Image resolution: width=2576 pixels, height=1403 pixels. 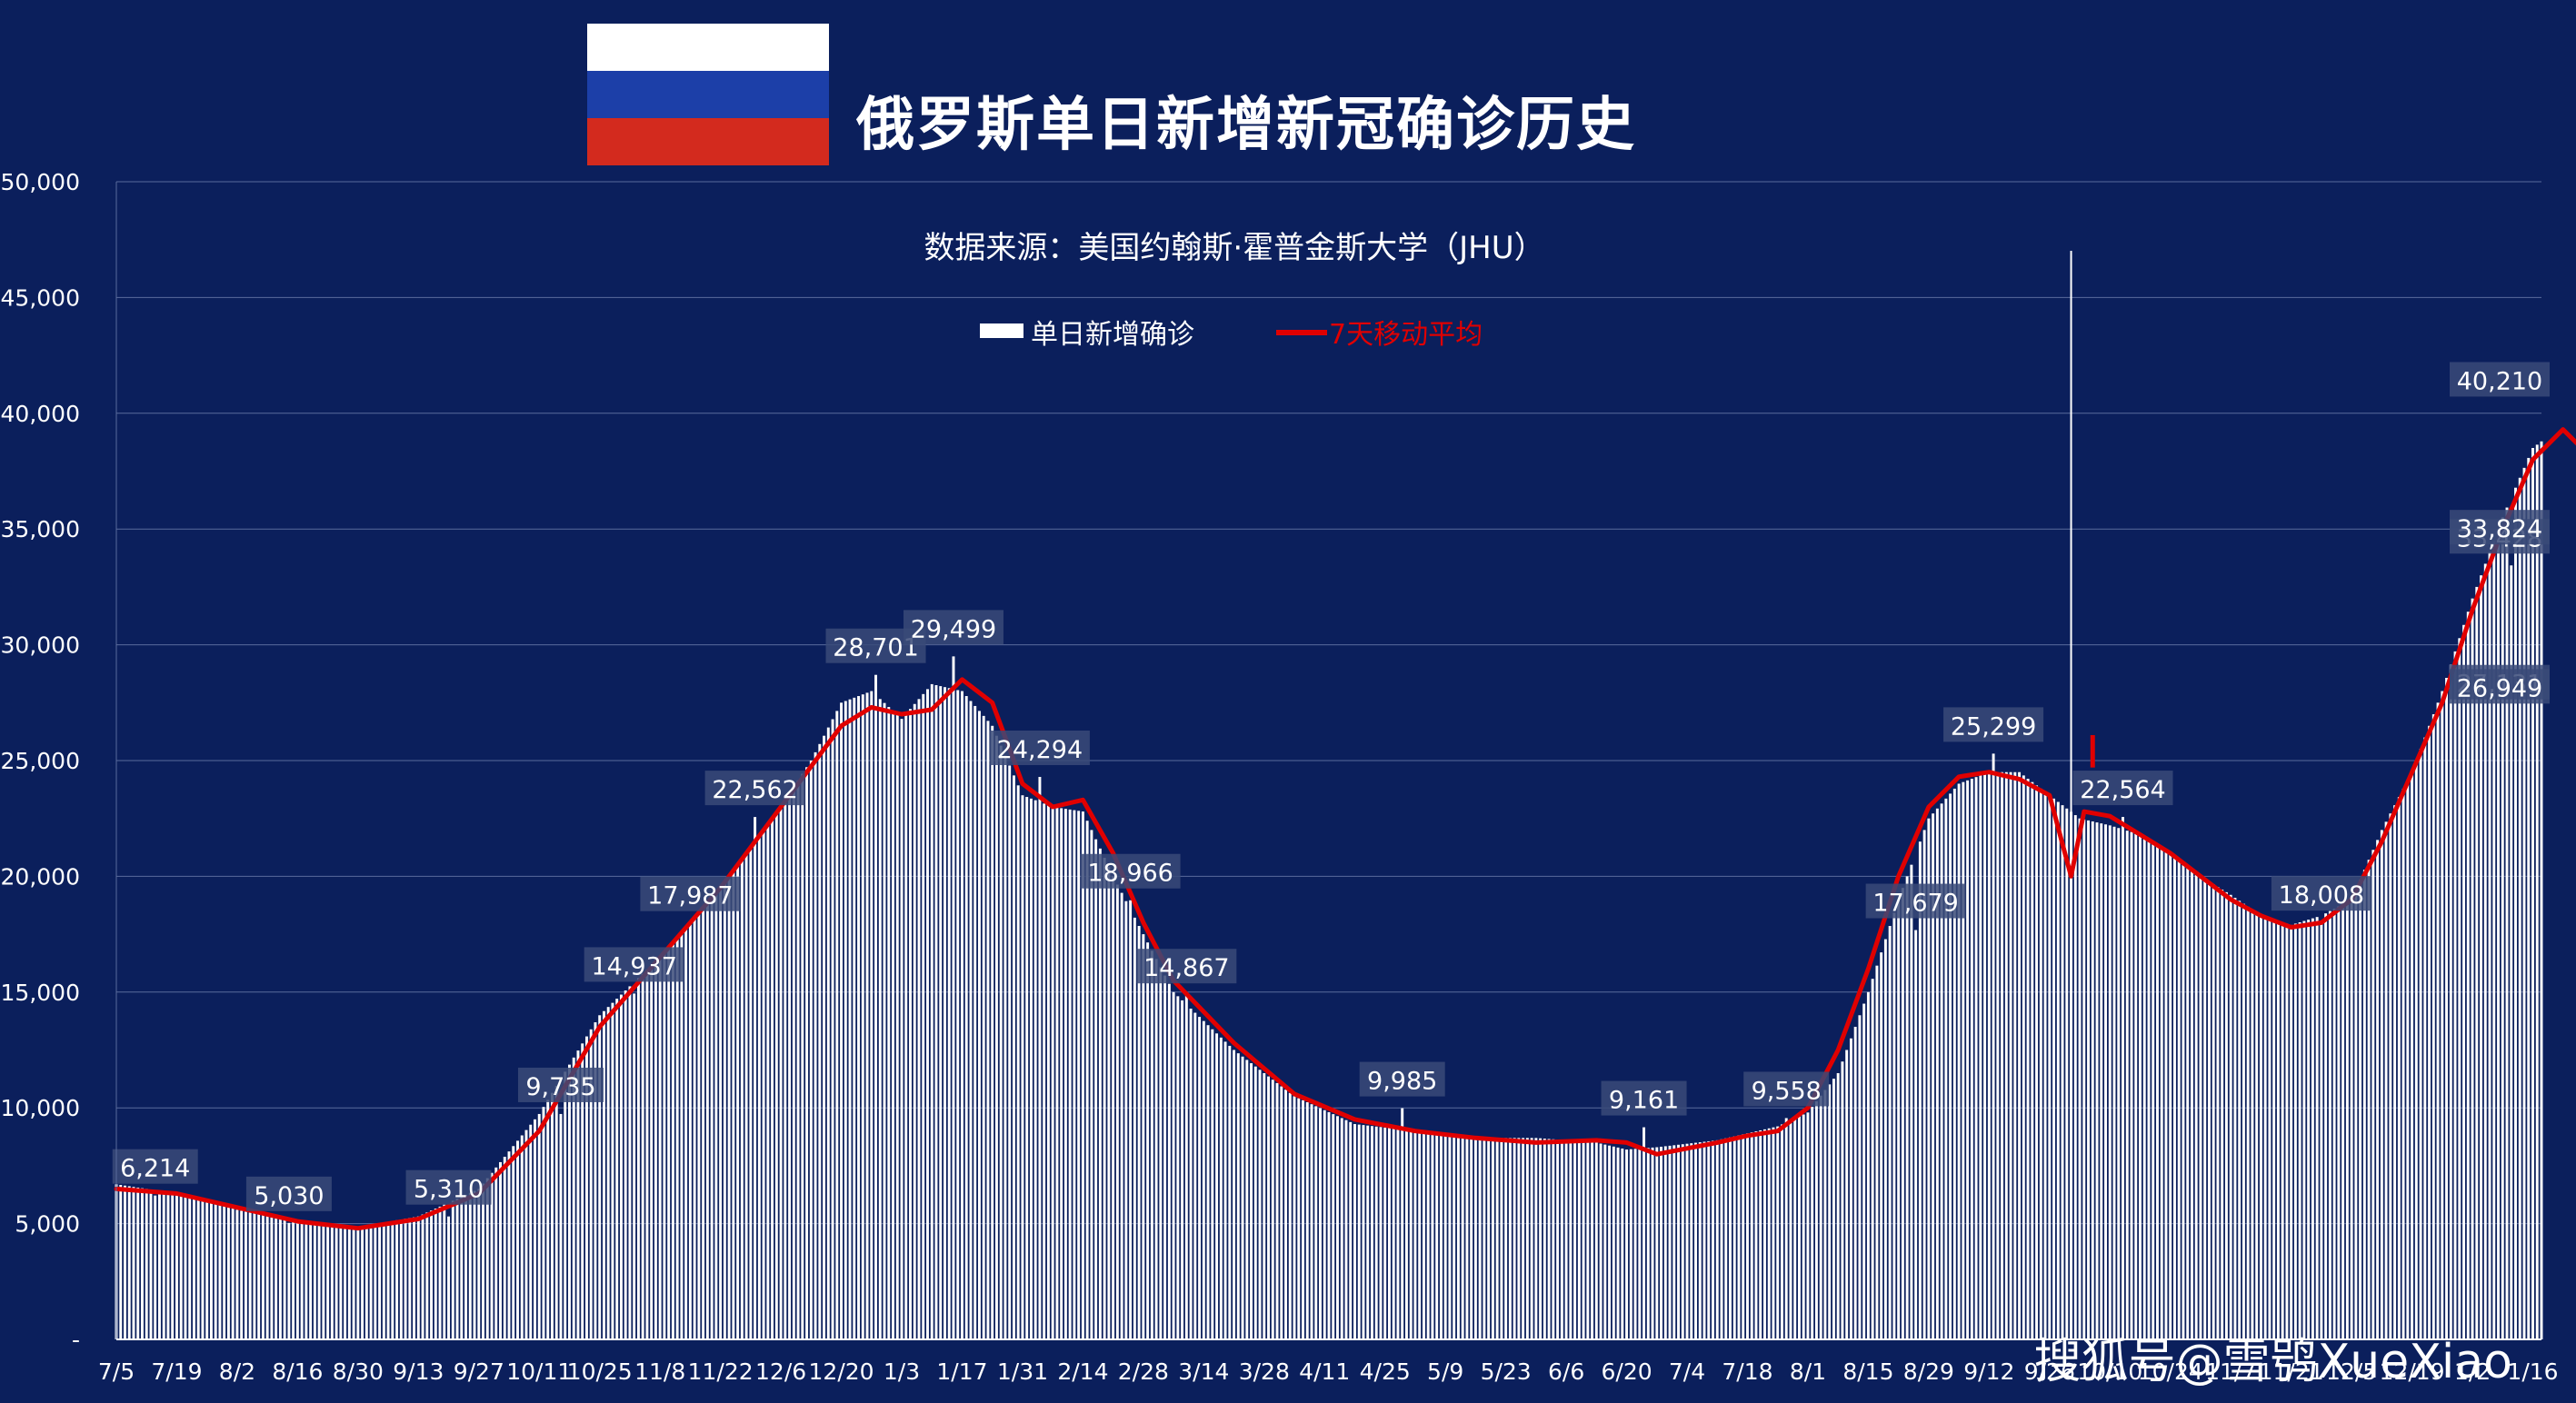 I want to click on x-tick-label: 10/10, so click(x=2109, y=1371).